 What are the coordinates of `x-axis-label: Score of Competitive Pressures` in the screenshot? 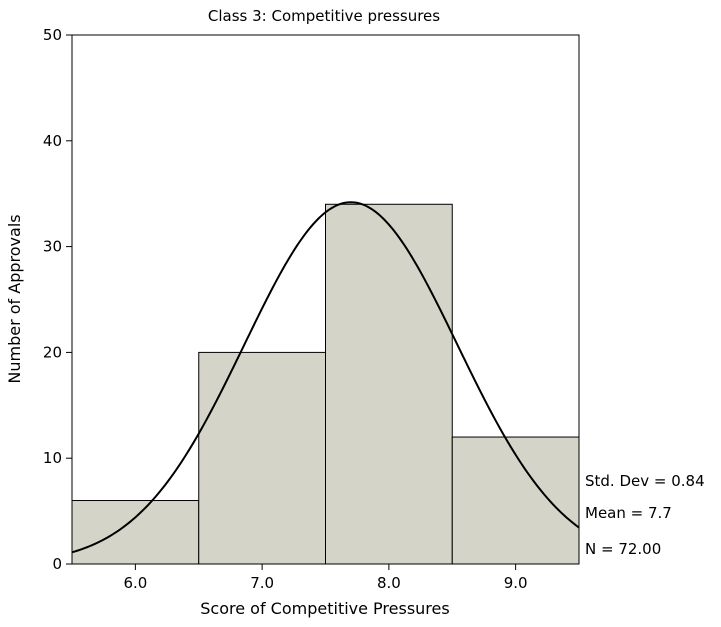 It's located at (324, 608).